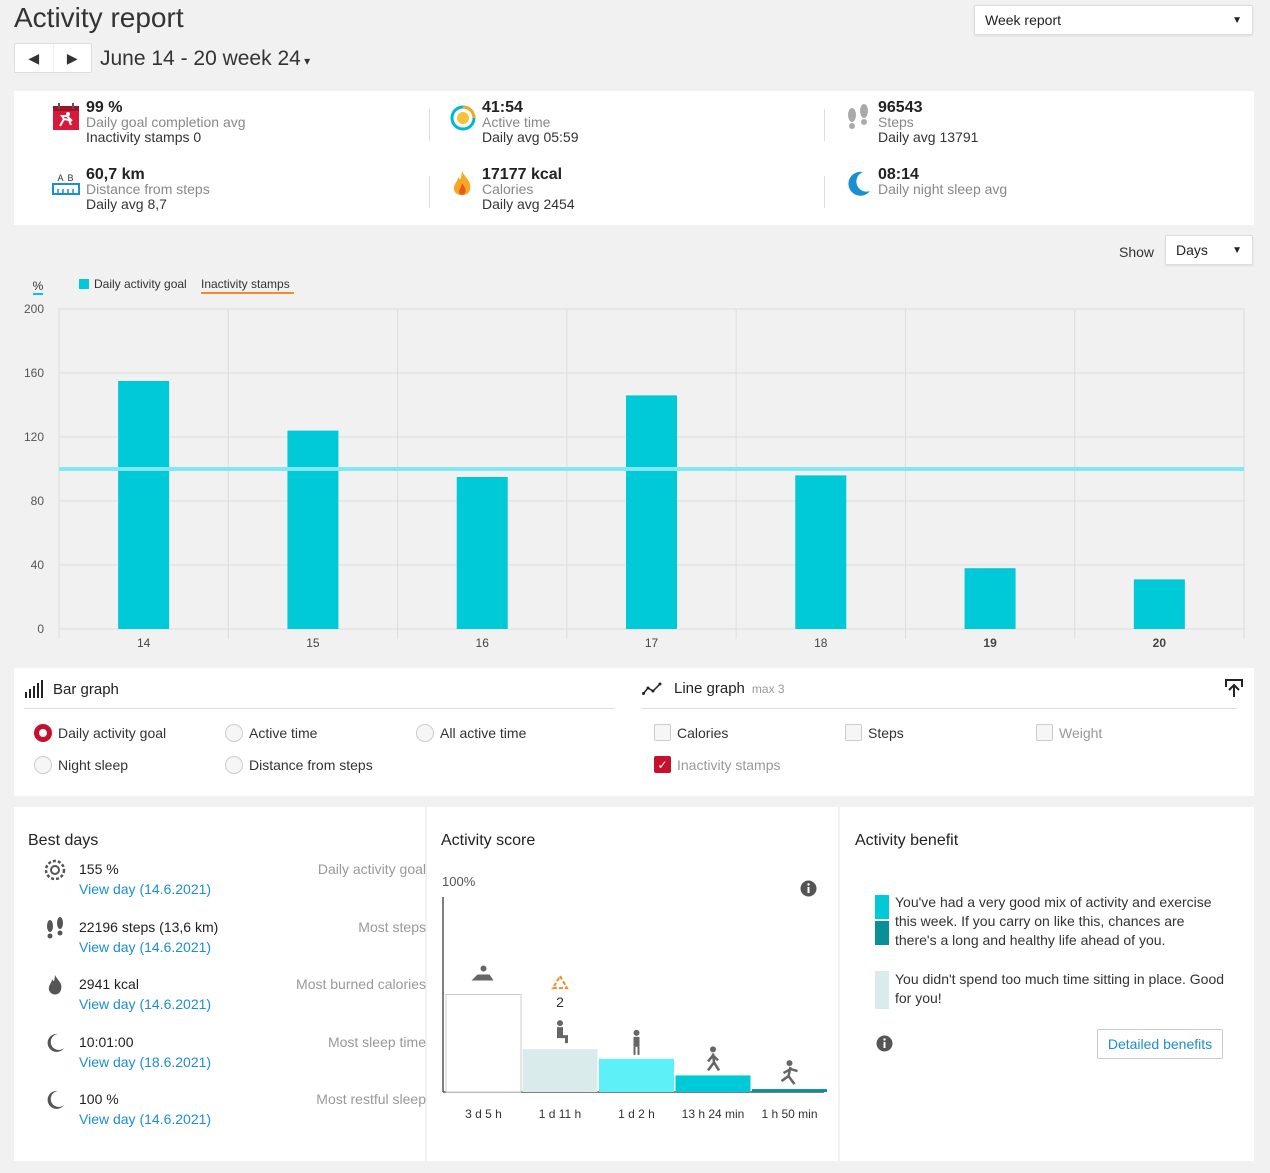  Describe the element at coordinates (112, 733) in the screenshot. I see `bar-option-label: Daily activity goal` at that location.